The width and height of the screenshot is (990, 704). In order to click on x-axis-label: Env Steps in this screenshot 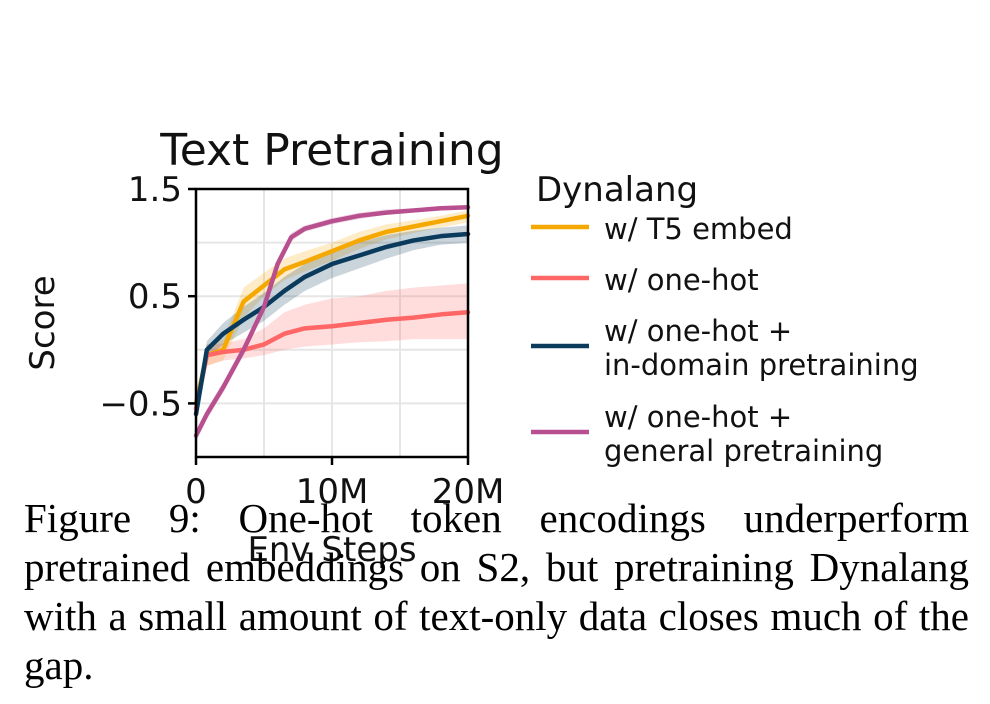, I will do `click(331, 550)`.